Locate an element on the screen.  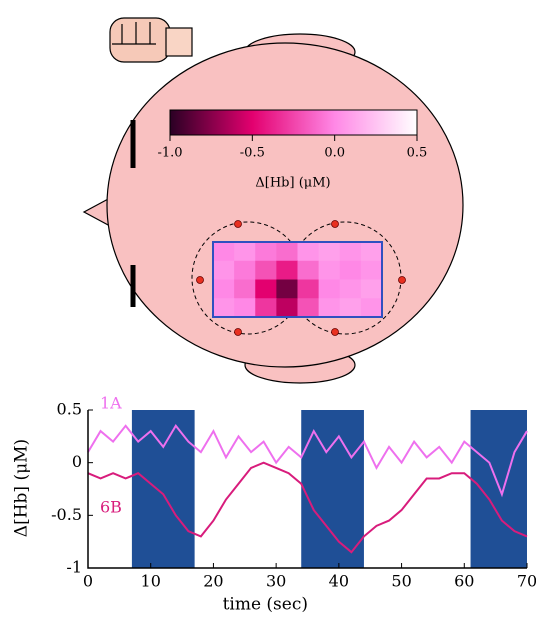
y-axis-title: Δ[Hb] (μM) is located at coordinates (22, 488).